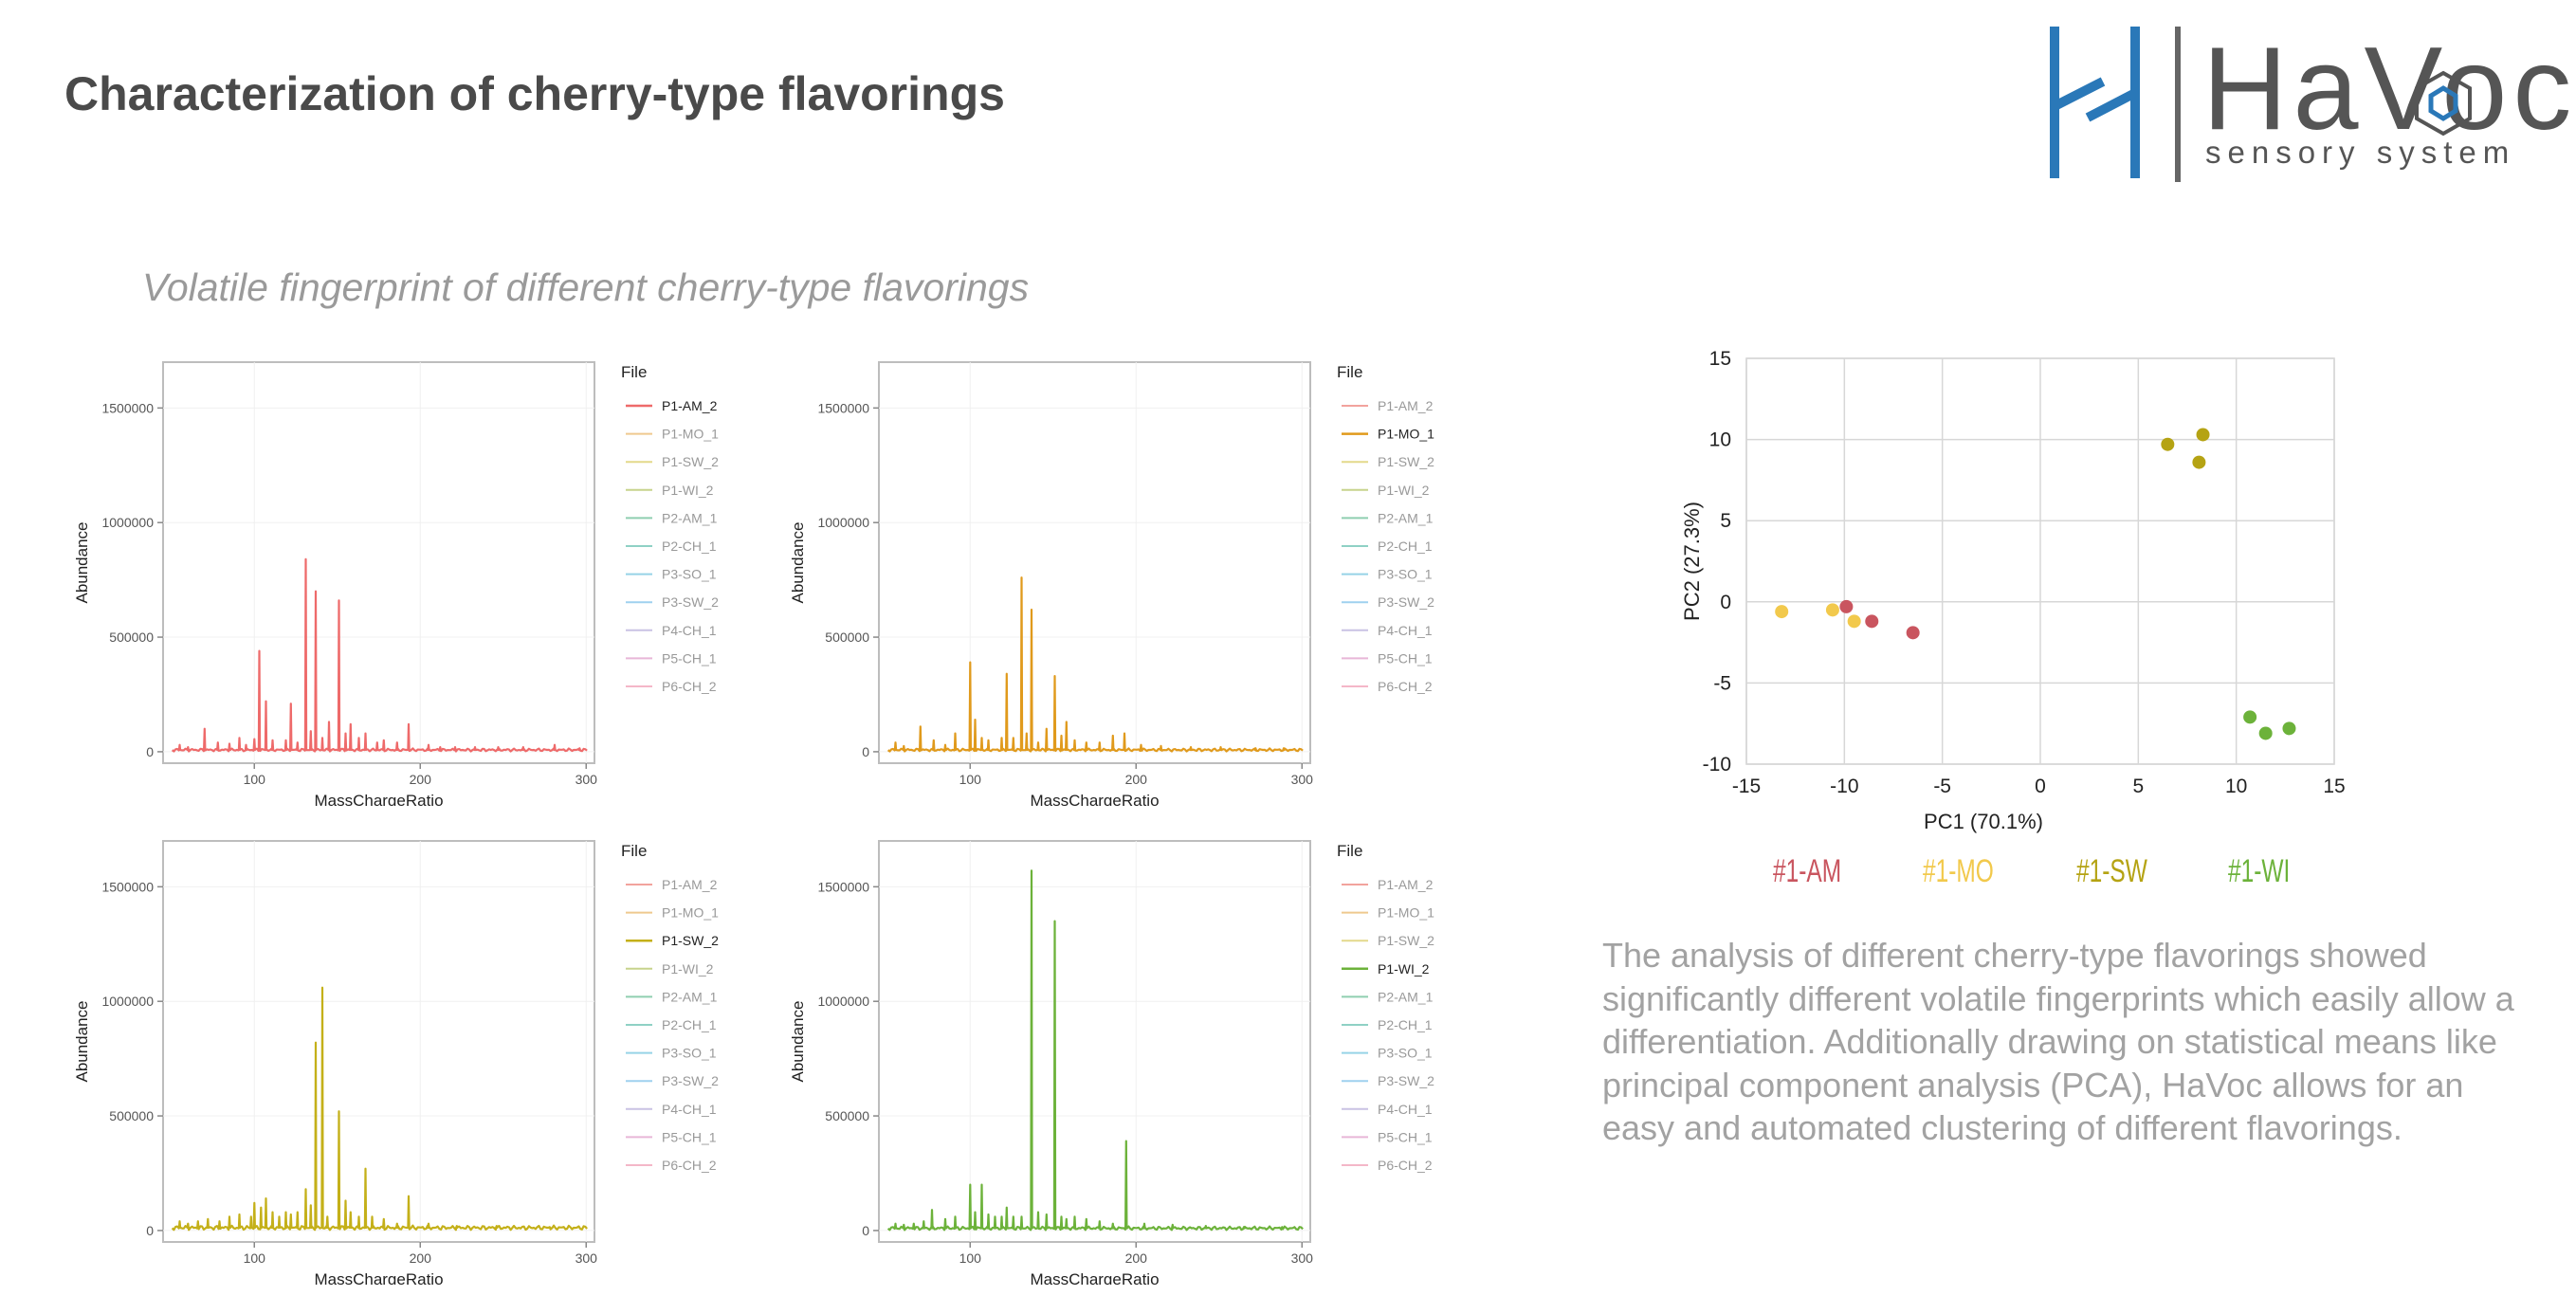 The image size is (2576, 1296). Describe the element at coordinates (1746, 786) in the screenshot. I see `x-tick-label: -15` at that location.